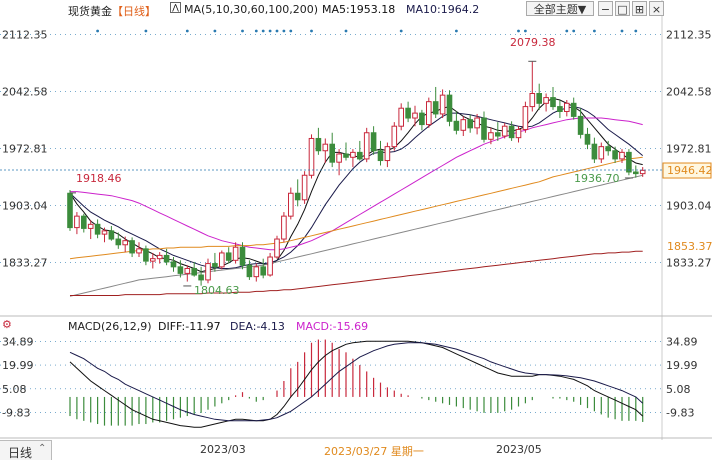  I want to click on restore-button: □, so click(622, 8).